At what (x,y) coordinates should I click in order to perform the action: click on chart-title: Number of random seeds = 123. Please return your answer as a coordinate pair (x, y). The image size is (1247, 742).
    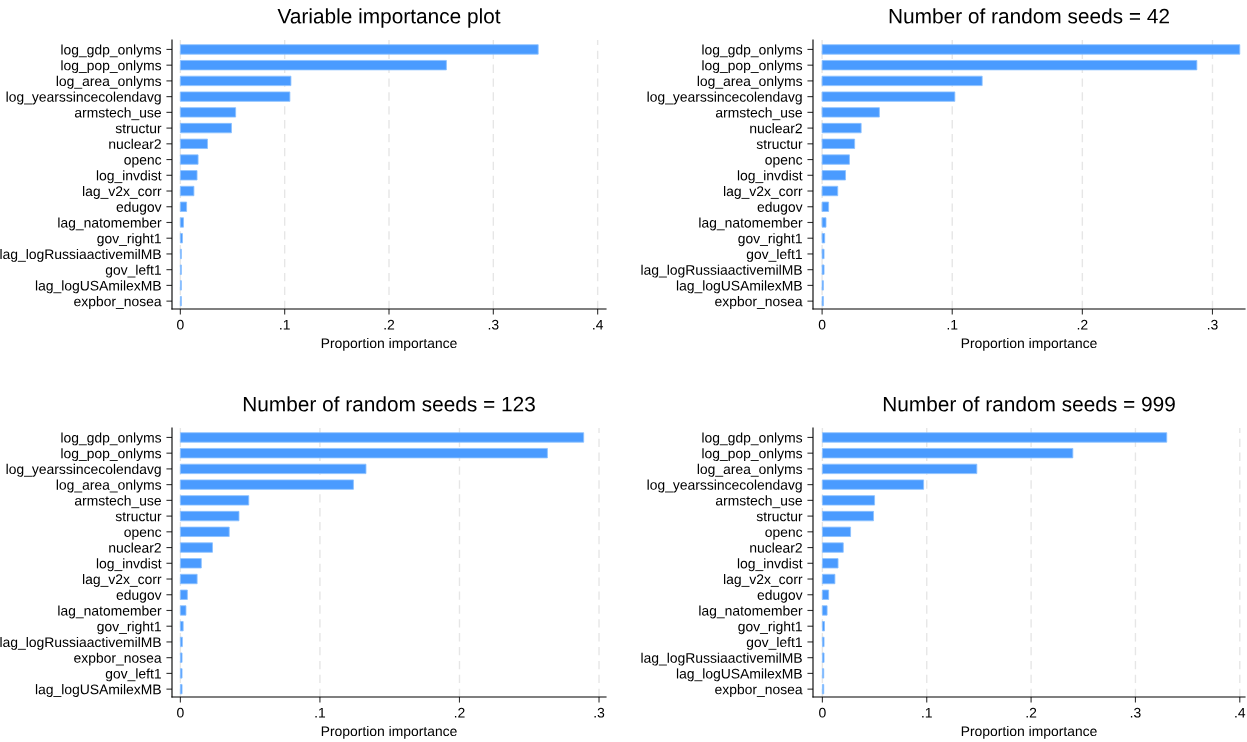
    Looking at the image, I should click on (389, 404).